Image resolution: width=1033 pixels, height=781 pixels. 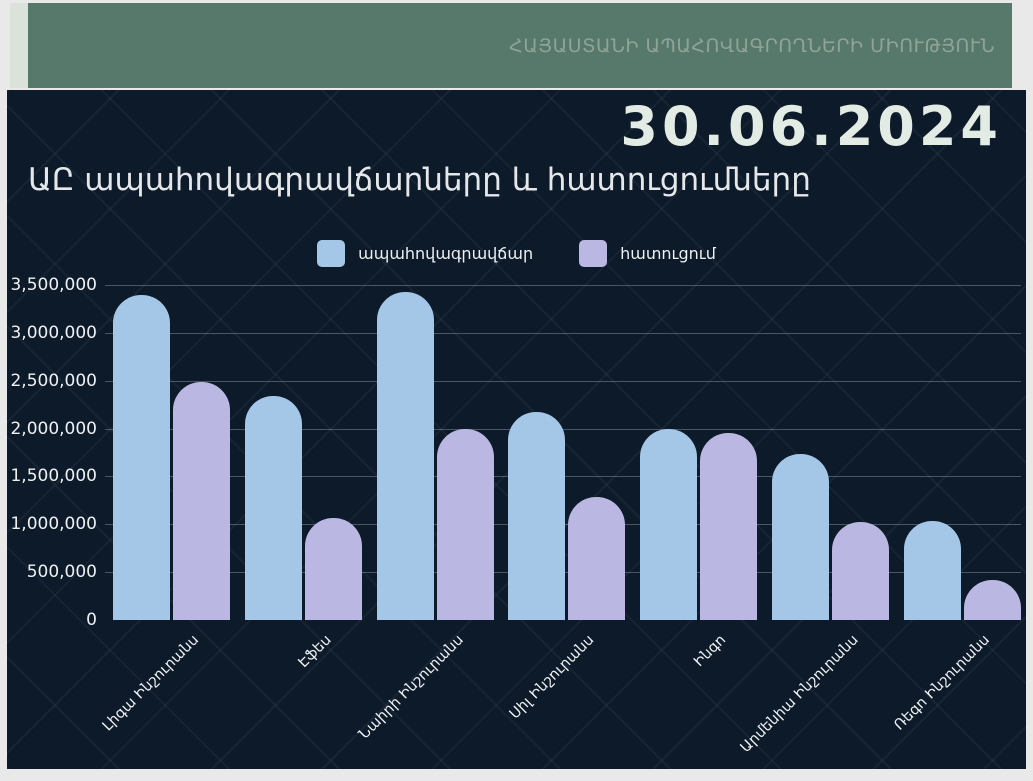 I want to click on header-banner: ՀԱՅԱՍՏԱՆԻ ԱՊԱՀՈՎԱԳՐՈՂՆԵՐԻ ՄԻՈՒԹՅՈՒՆ, so click(x=520, y=45).